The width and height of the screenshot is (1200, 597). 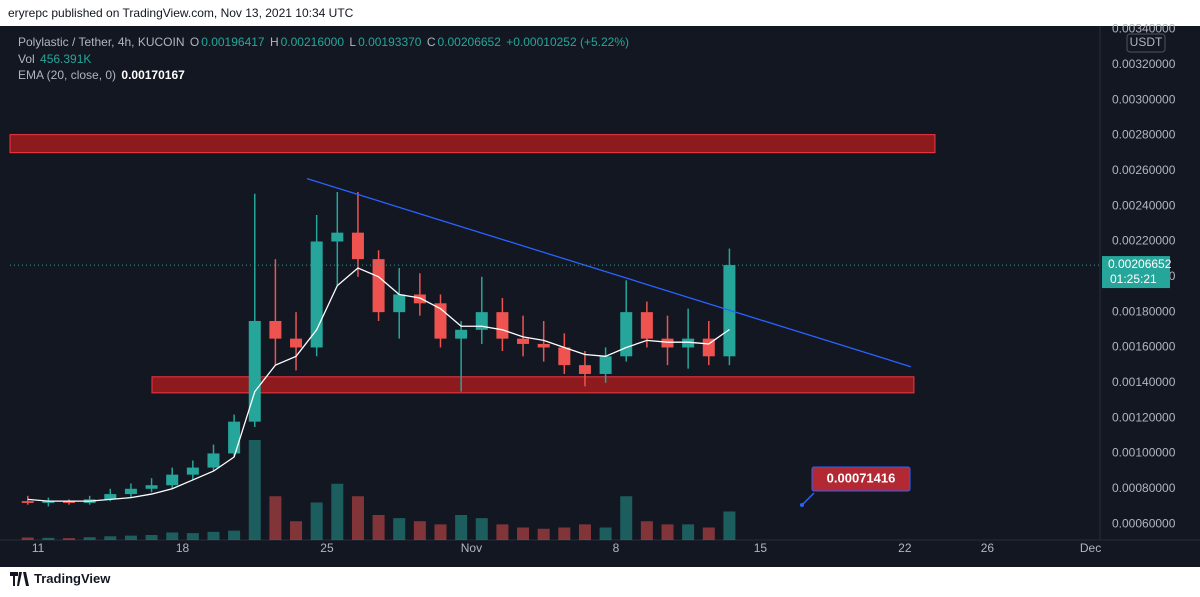 What do you see at coordinates (1144, 99) in the screenshot?
I see `y-tick-label: 0.00300000` at bounding box center [1144, 99].